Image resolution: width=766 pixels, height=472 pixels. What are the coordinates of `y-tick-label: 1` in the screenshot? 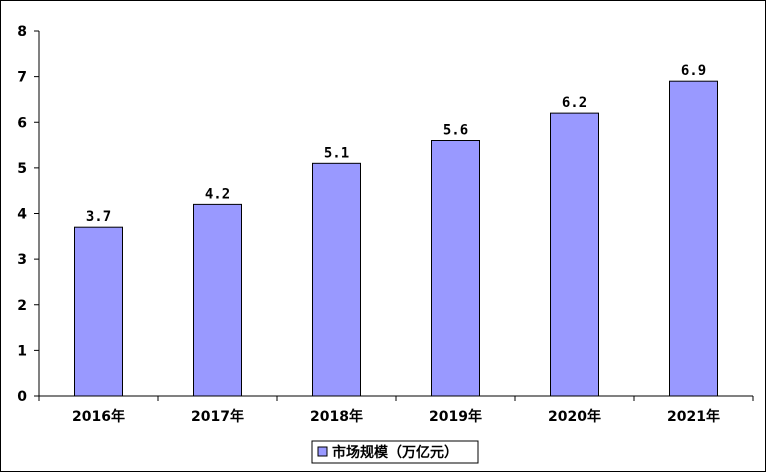 It's located at (22, 351).